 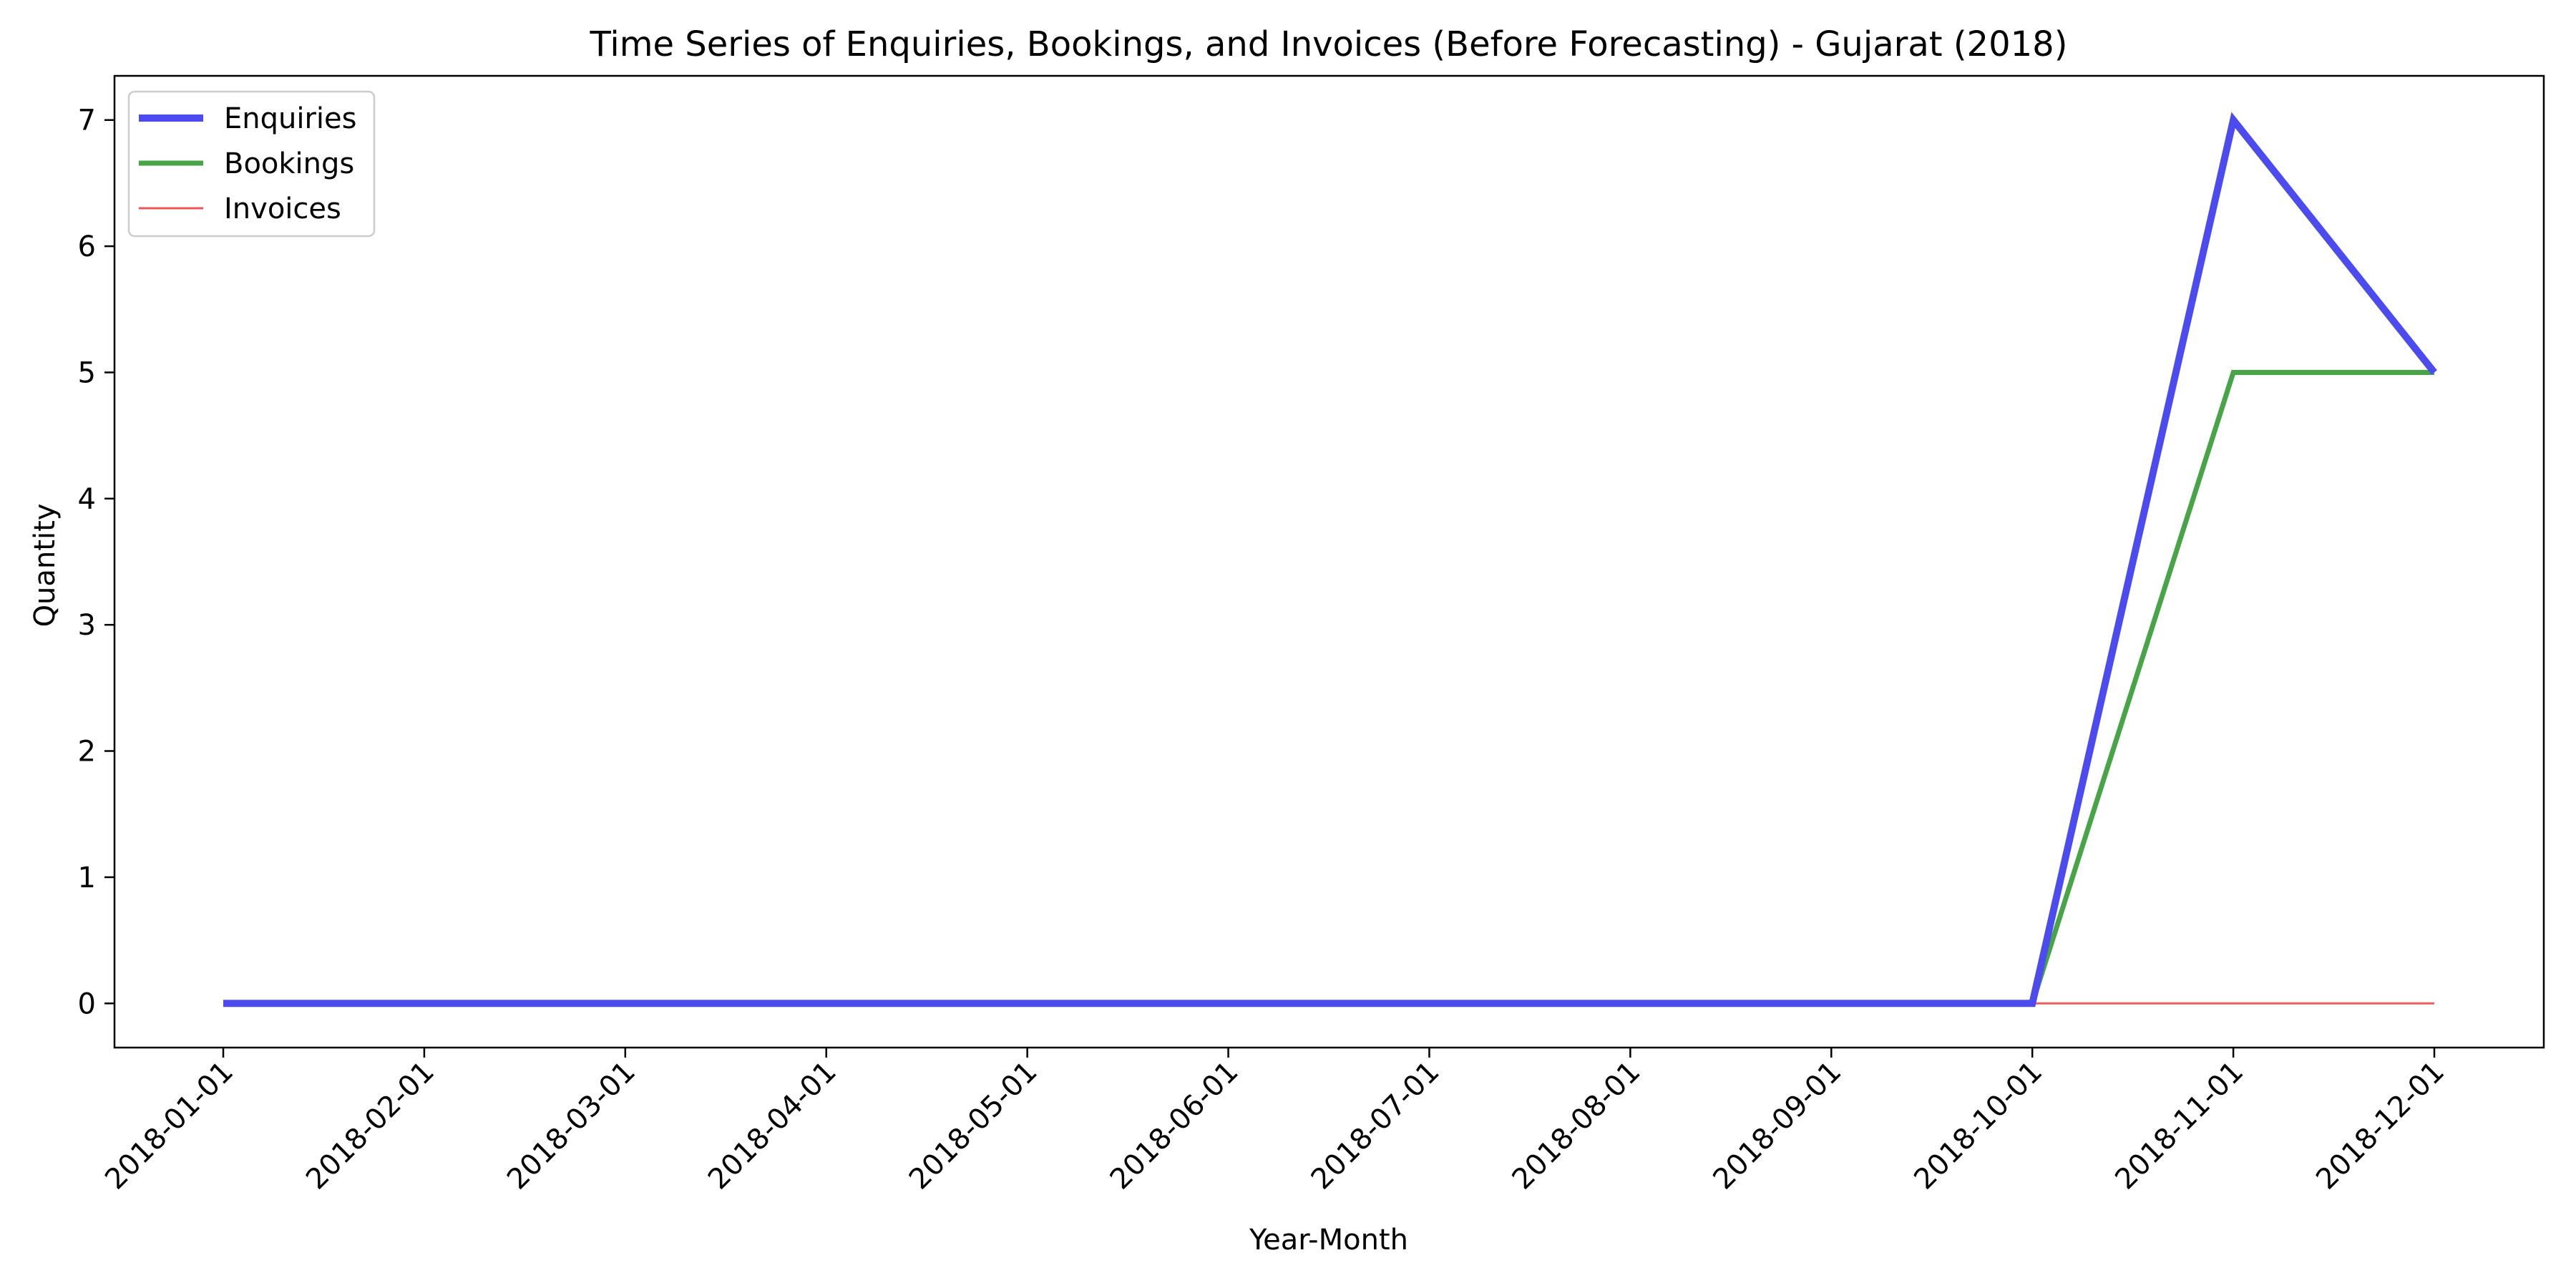 I want to click on x-tick-label: 2018-11-01, so click(x=2179, y=1125).